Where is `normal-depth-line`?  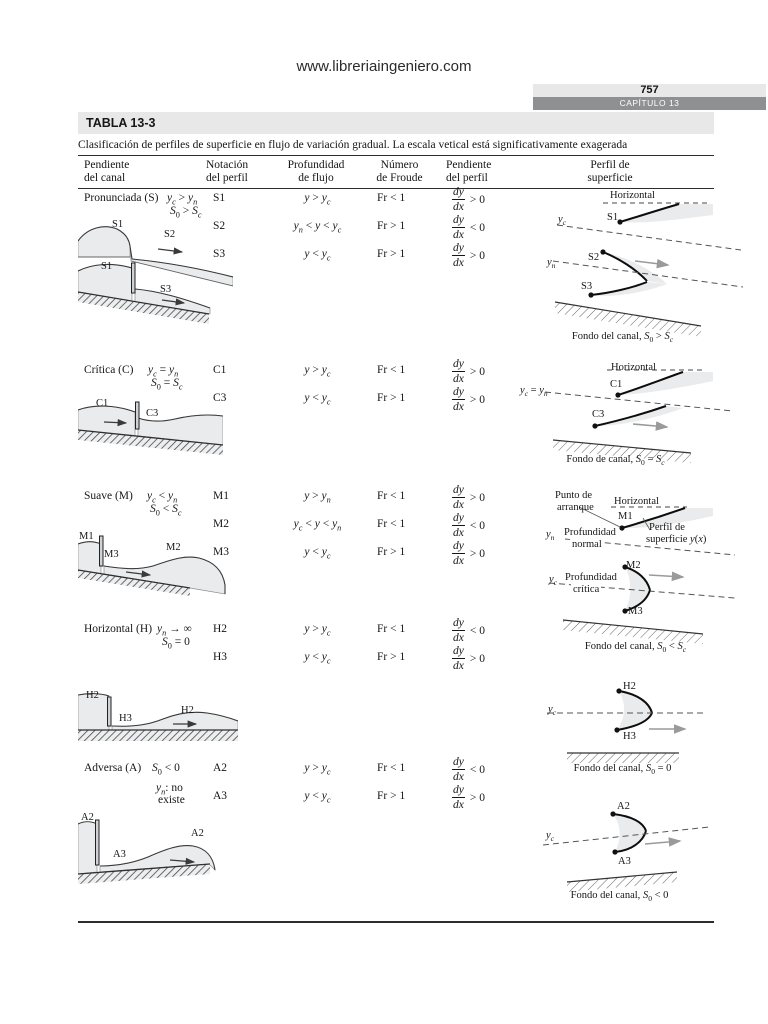
normal-depth-line is located at coordinates (650, 547).